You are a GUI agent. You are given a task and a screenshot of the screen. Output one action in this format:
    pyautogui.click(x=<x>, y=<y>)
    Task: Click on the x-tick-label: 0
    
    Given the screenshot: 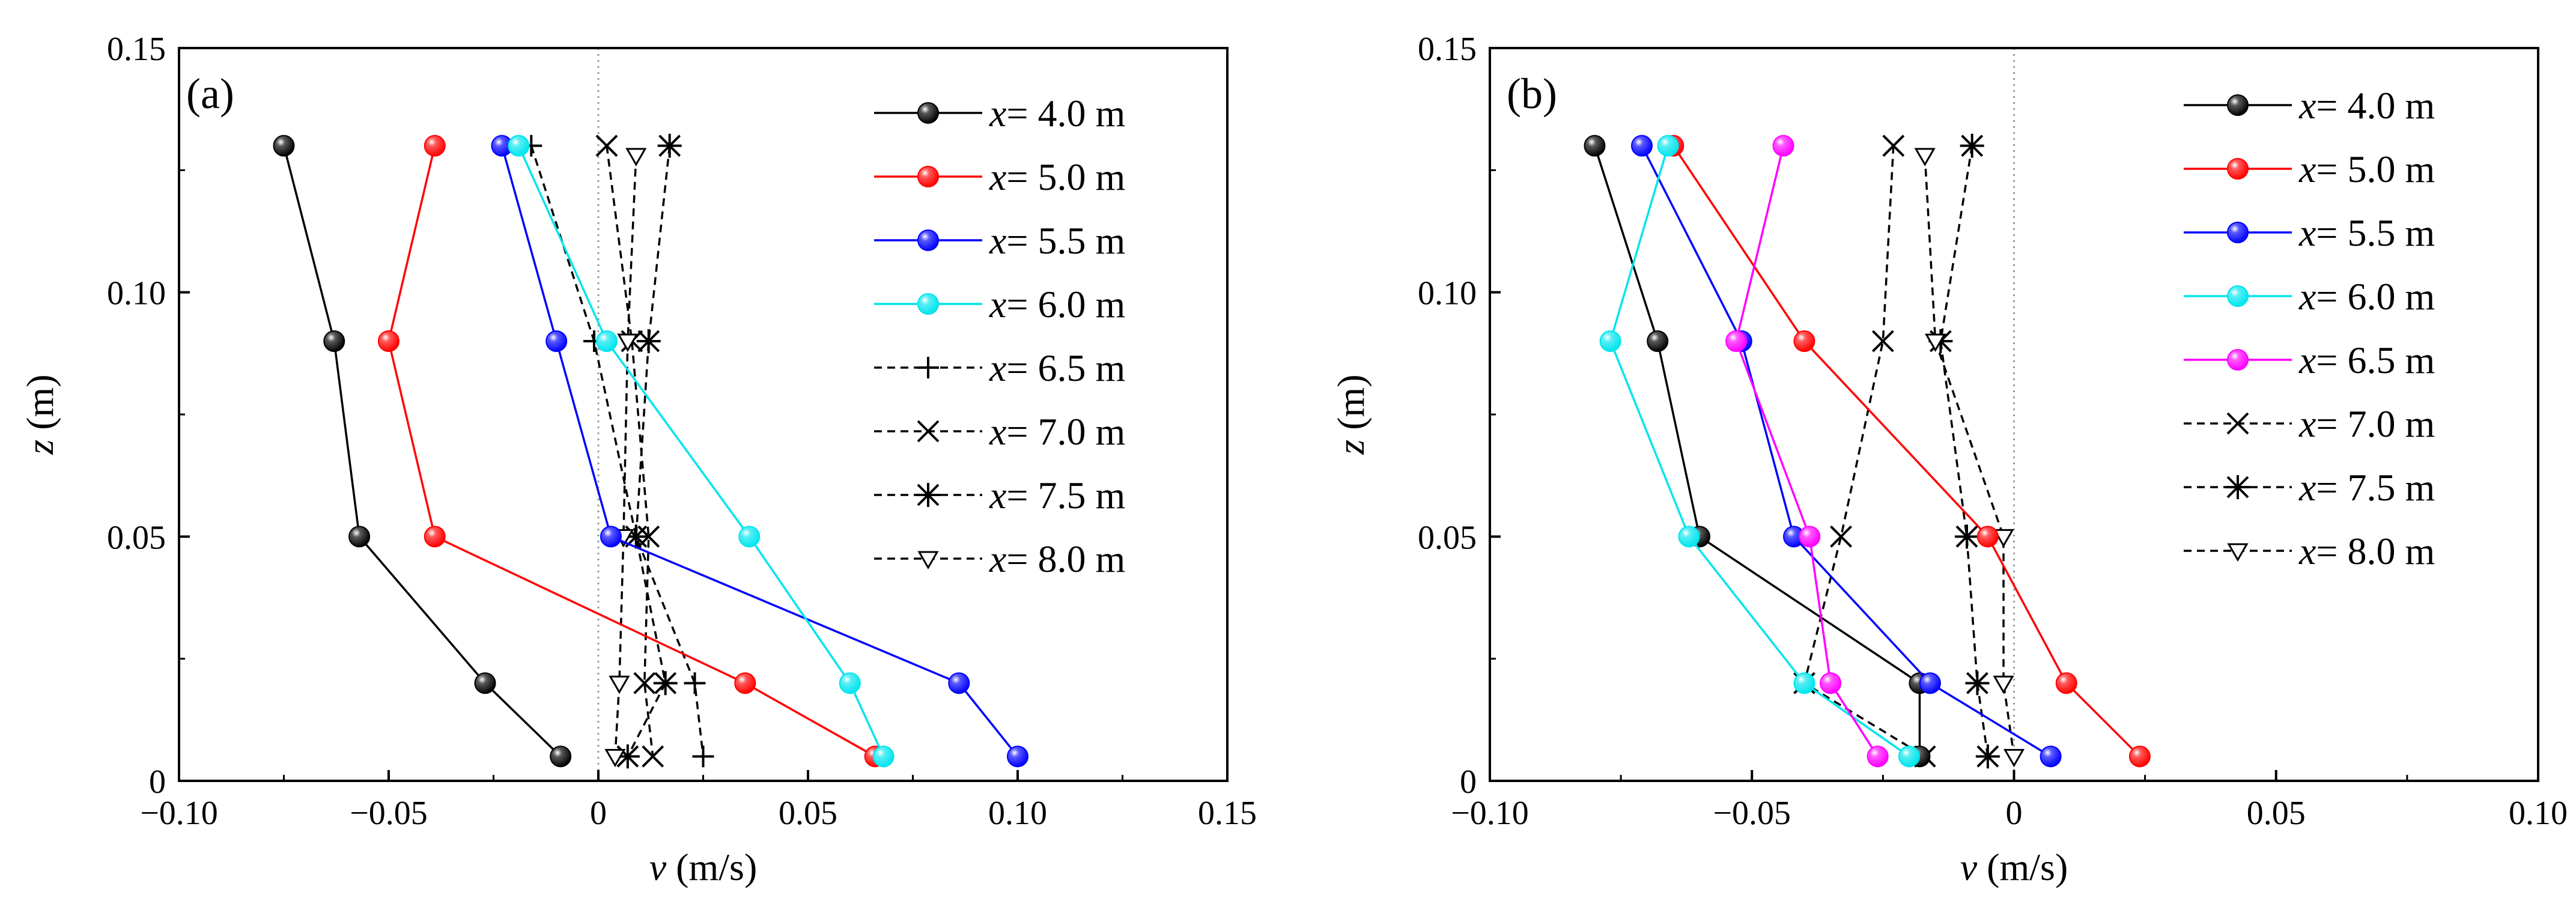 What is the action you would take?
    pyautogui.click(x=598, y=813)
    